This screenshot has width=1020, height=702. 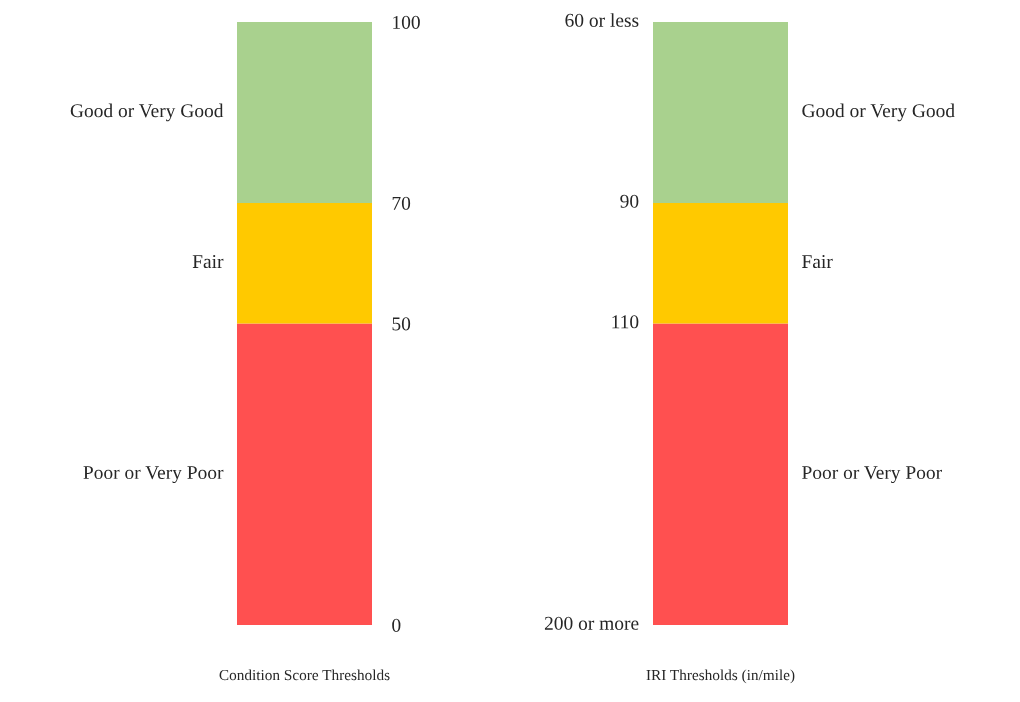 I want to click on text: 60 or less, so click(x=602, y=20).